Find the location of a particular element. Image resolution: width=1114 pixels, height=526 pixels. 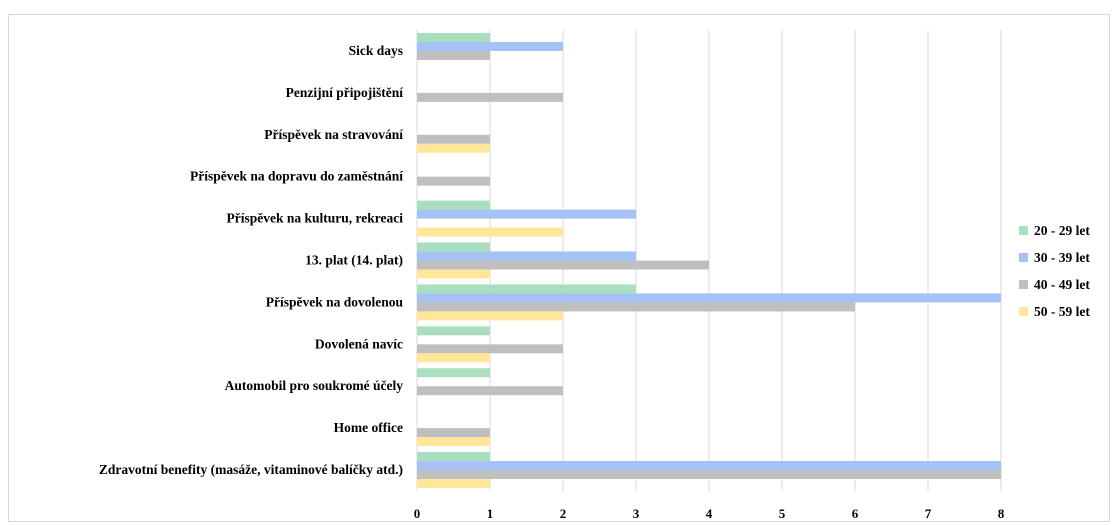

legend-label: 40 - 49 let is located at coordinates (1062, 284).